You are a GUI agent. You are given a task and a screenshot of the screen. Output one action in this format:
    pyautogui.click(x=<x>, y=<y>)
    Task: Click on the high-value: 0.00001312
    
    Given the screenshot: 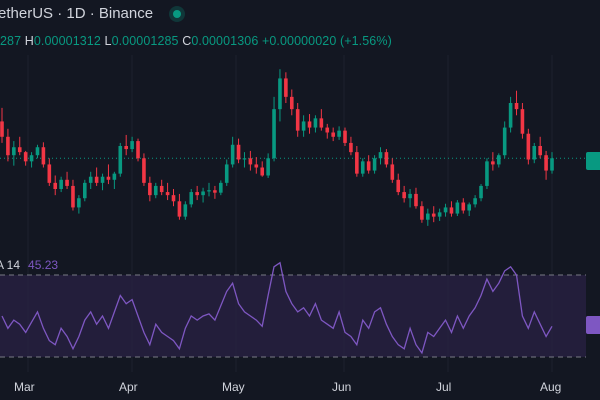 What is the action you would take?
    pyautogui.click(x=67, y=41)
    